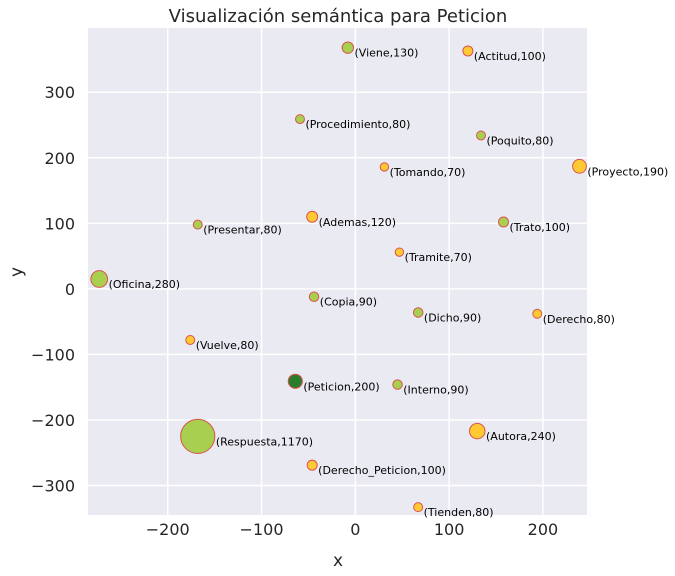 The image size is (675, 576). What do you see at coordinates (510, 56) in the screenshot?
I see `point-label: (Actitud,100)` at bounding box center [510, 56].